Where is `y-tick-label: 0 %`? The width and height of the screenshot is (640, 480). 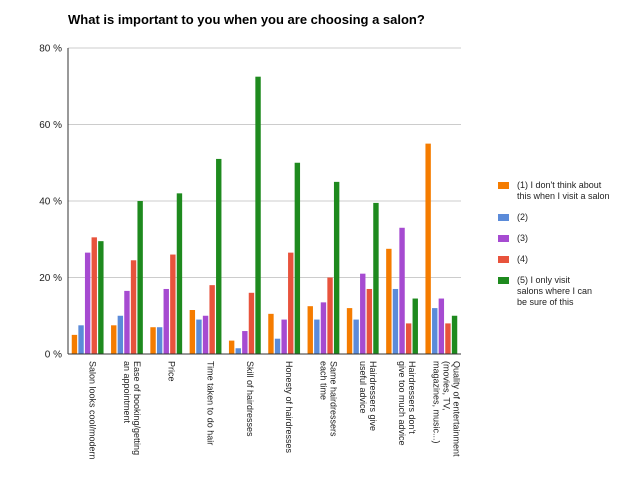 y-tick-label: 0 % is located at coordinates (53, 355).